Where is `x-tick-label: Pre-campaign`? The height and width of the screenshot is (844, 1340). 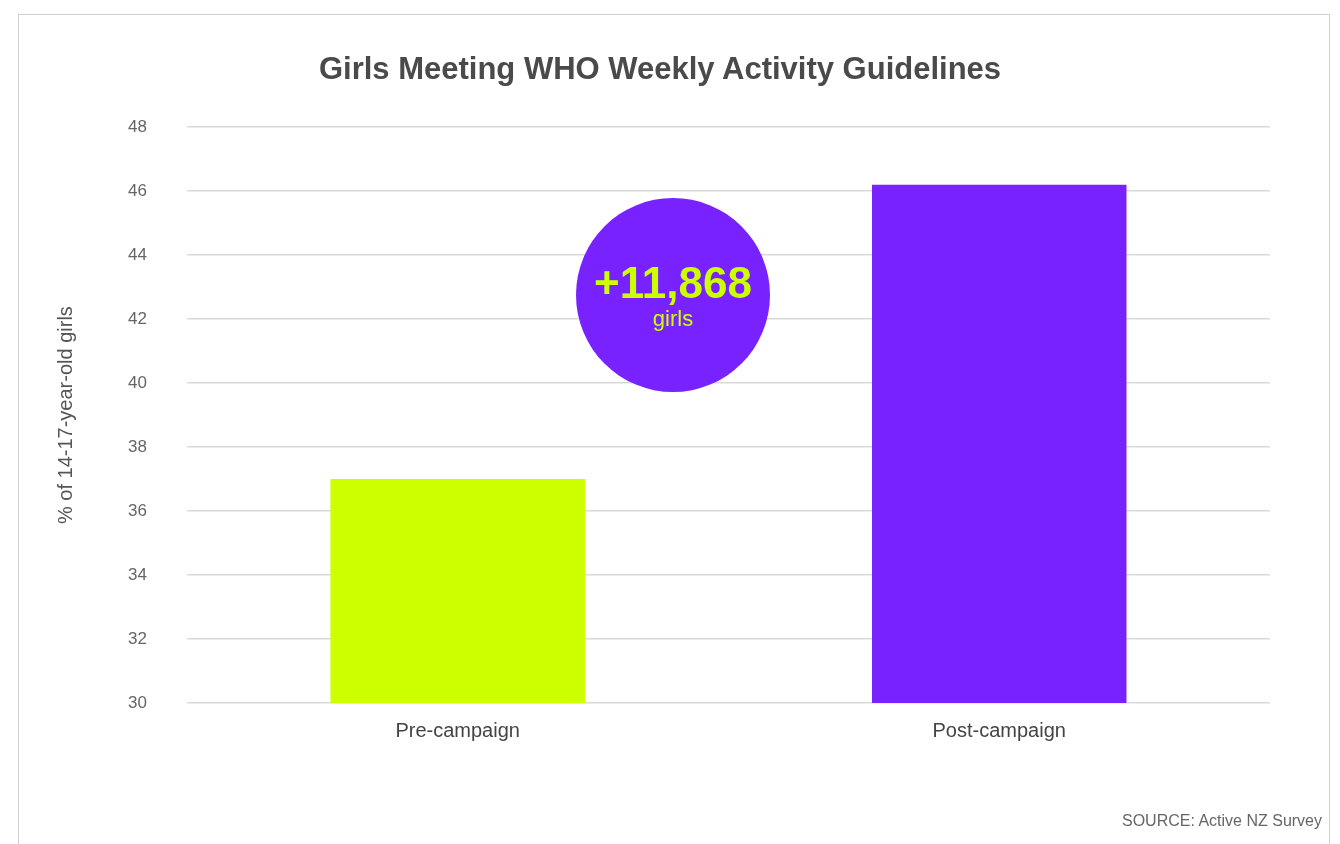 x-tick-label: Pre-campaign is located at coordinates (457, 729).